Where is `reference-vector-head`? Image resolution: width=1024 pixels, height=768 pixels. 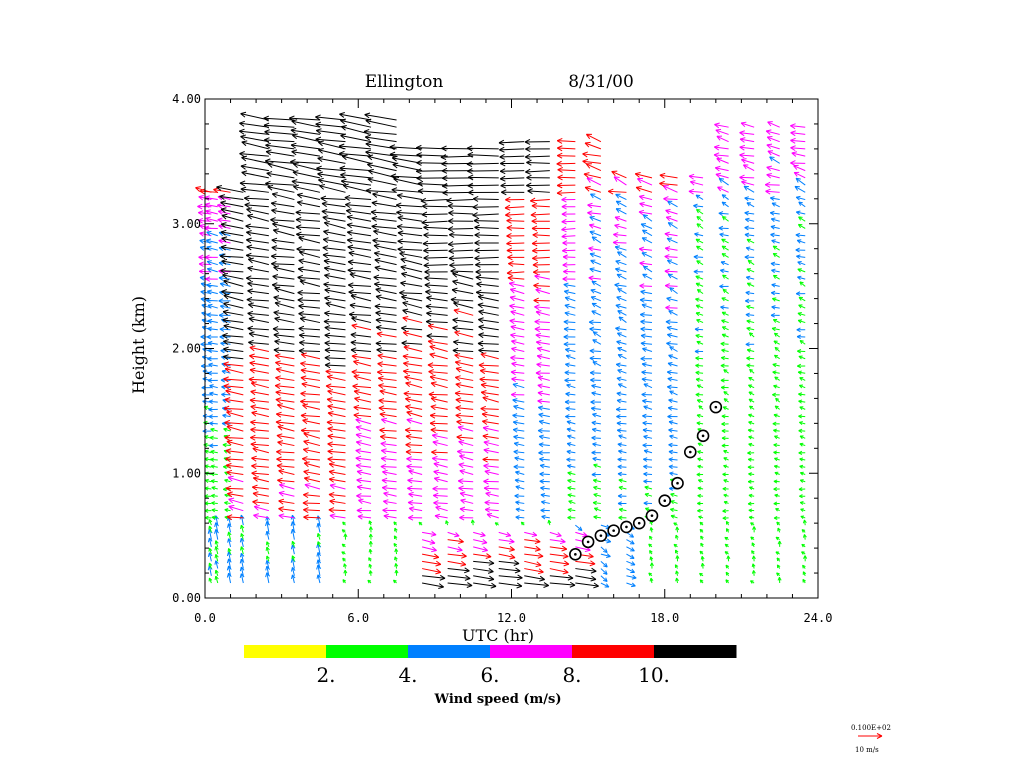 reference-vector-head is located at coordinates (879, 736).